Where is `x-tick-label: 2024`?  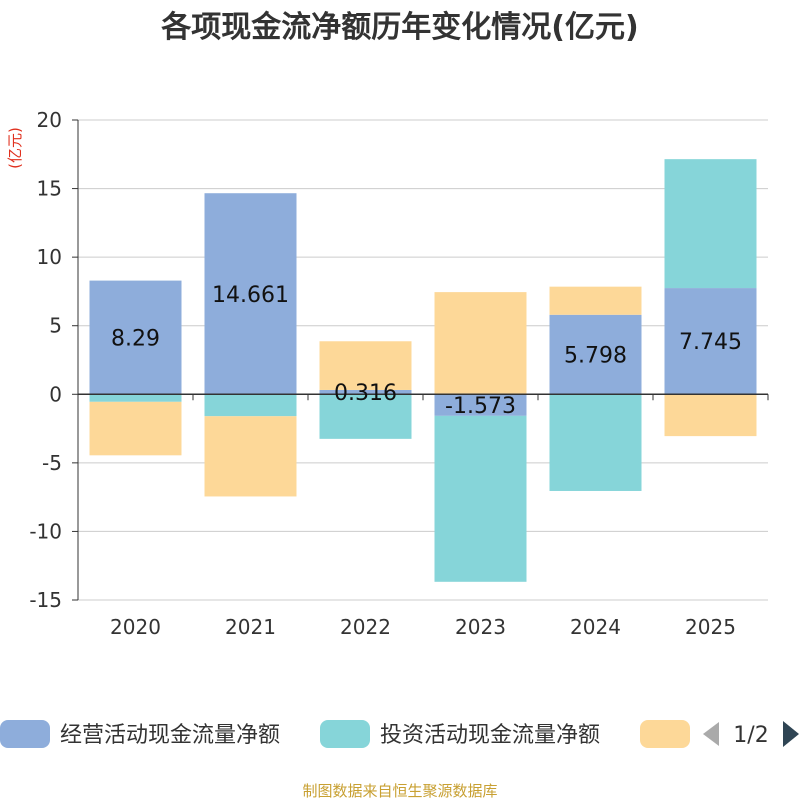
x-tick-label: 2024 is located at coordinates (595, 627).